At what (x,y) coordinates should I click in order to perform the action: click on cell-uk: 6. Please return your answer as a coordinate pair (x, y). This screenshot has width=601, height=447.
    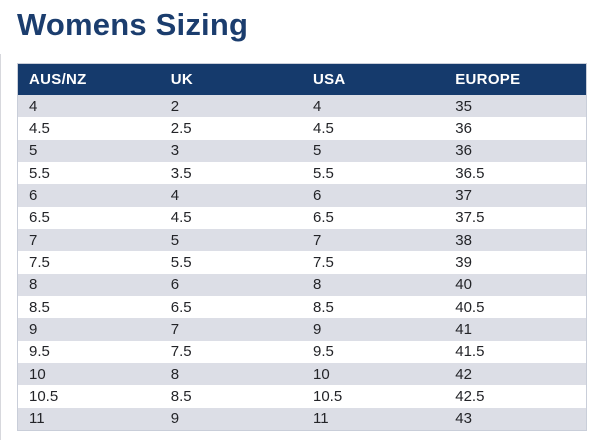
    Looking at the image, I should click on (230, 284).